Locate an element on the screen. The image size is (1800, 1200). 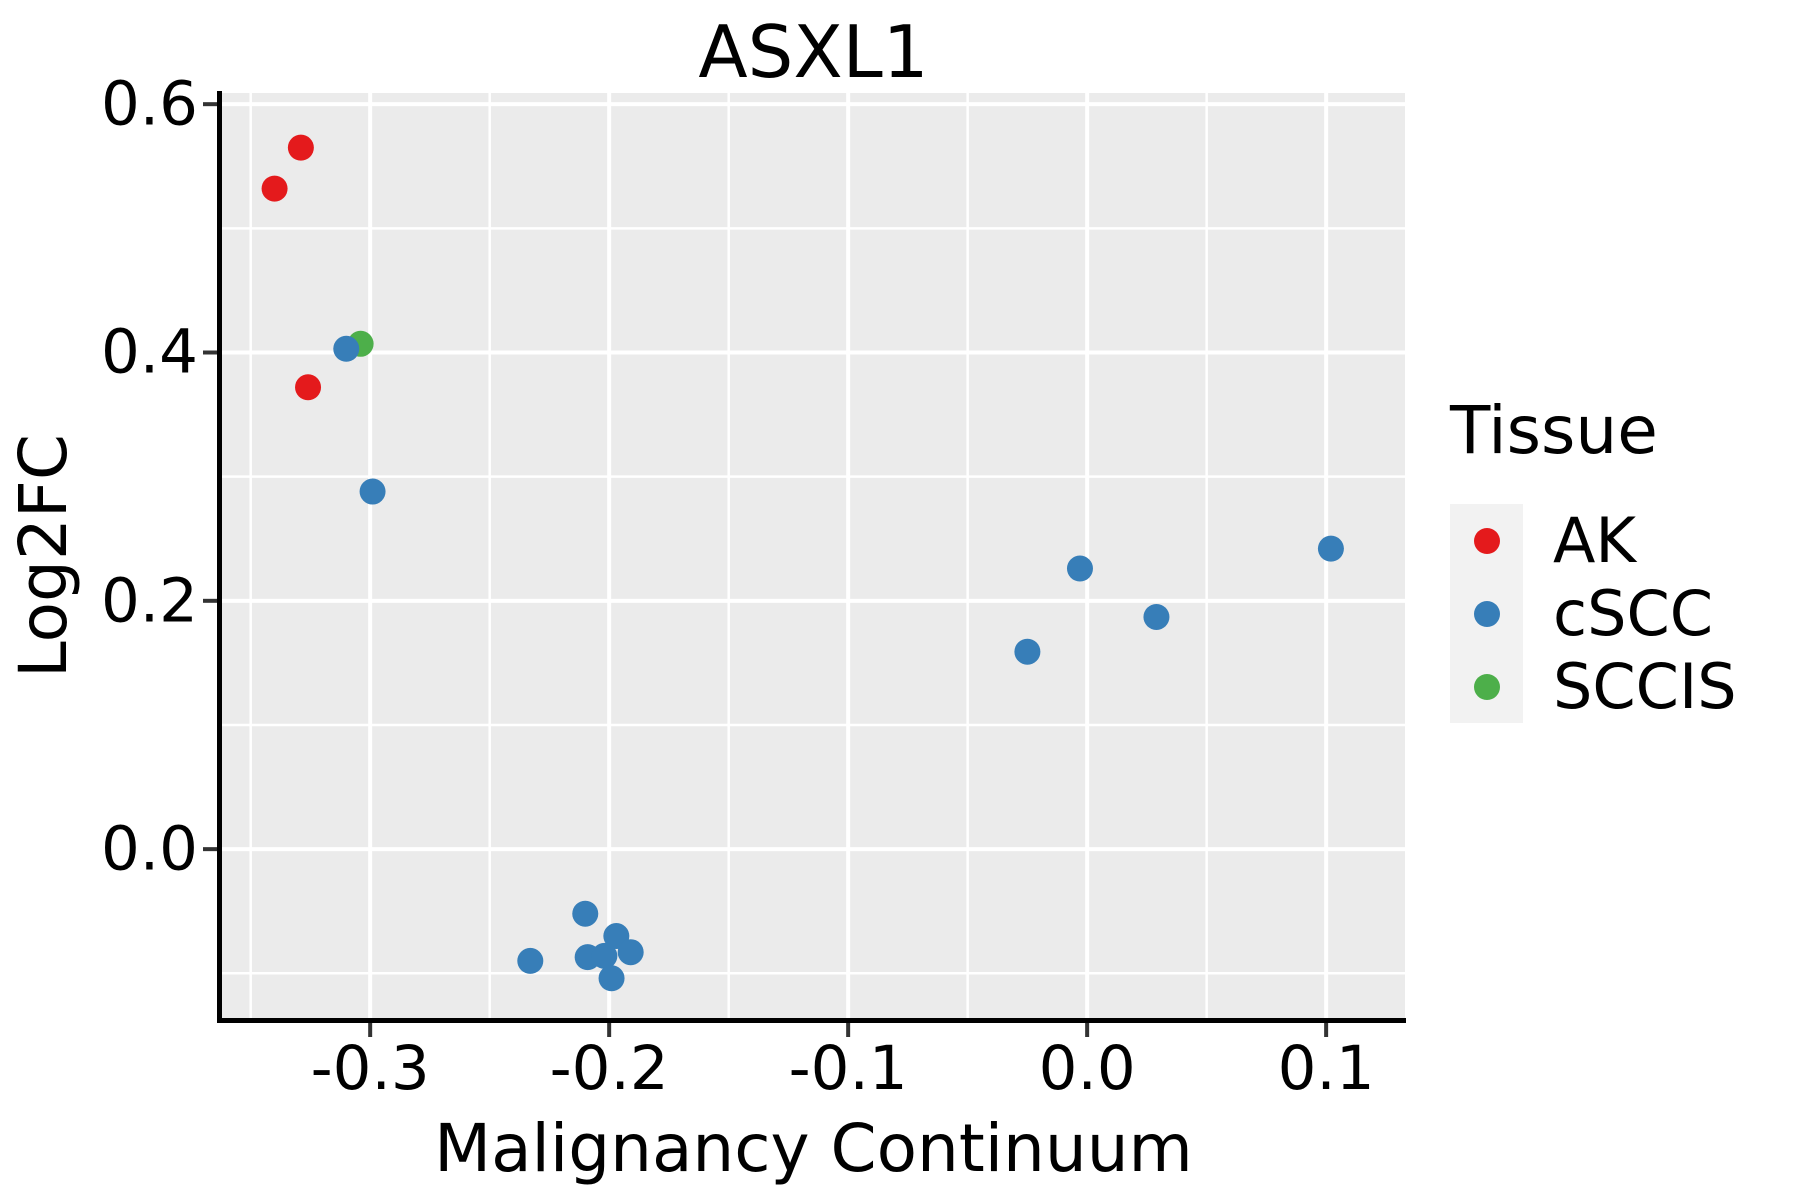
y-axis-title: Log2FC is located at coordinates (43, 556).